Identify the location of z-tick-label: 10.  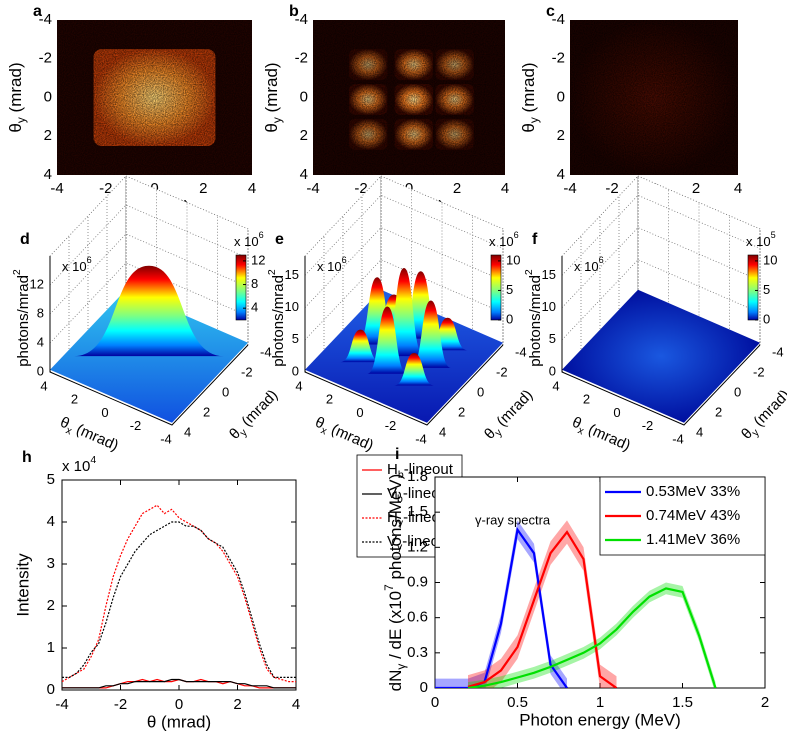
(549, 306).